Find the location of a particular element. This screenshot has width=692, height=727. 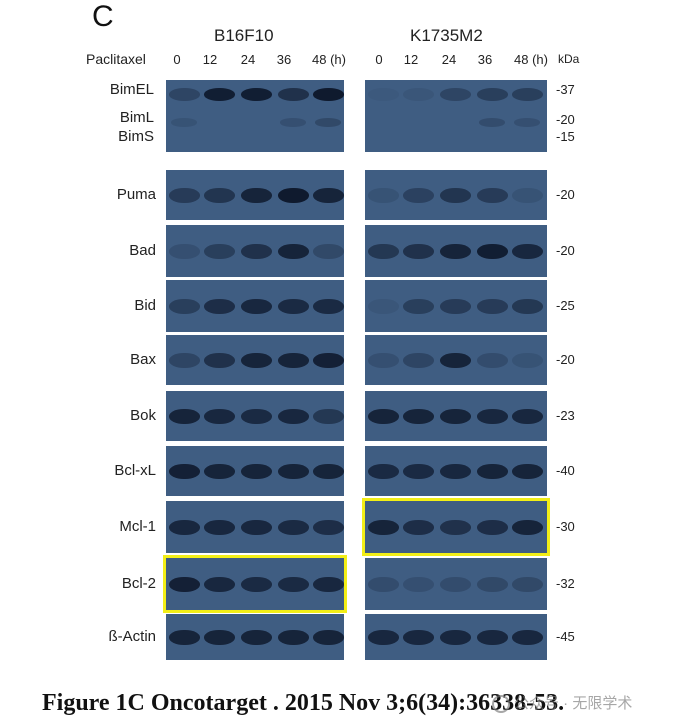

protein-label: BimL is located at coordinates (136, 117).